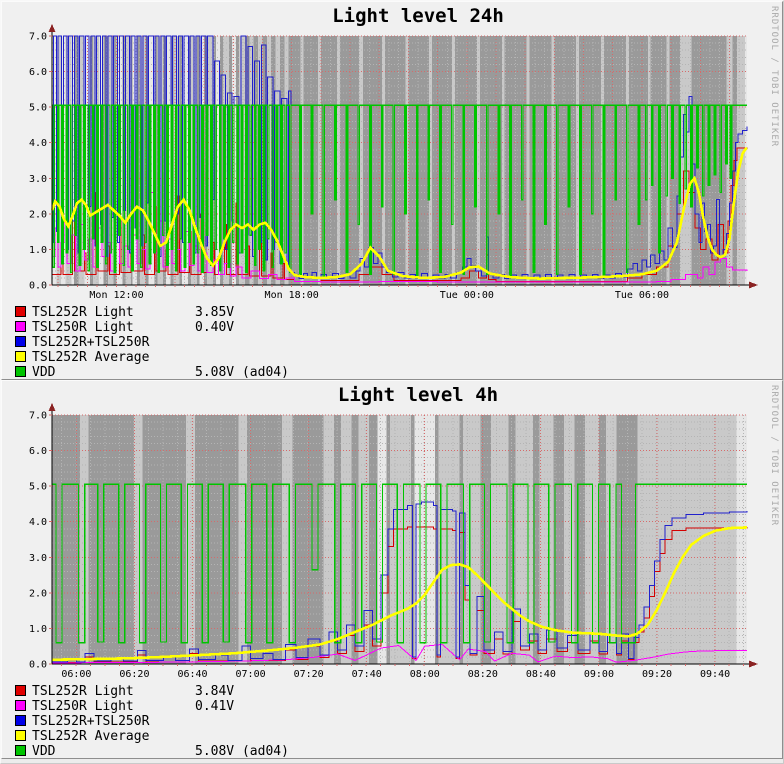  What do you see at coordinates (642, 295) in the screenshot?
I see `svg-text: Tue 06:00` at bounding box center [642, 295].